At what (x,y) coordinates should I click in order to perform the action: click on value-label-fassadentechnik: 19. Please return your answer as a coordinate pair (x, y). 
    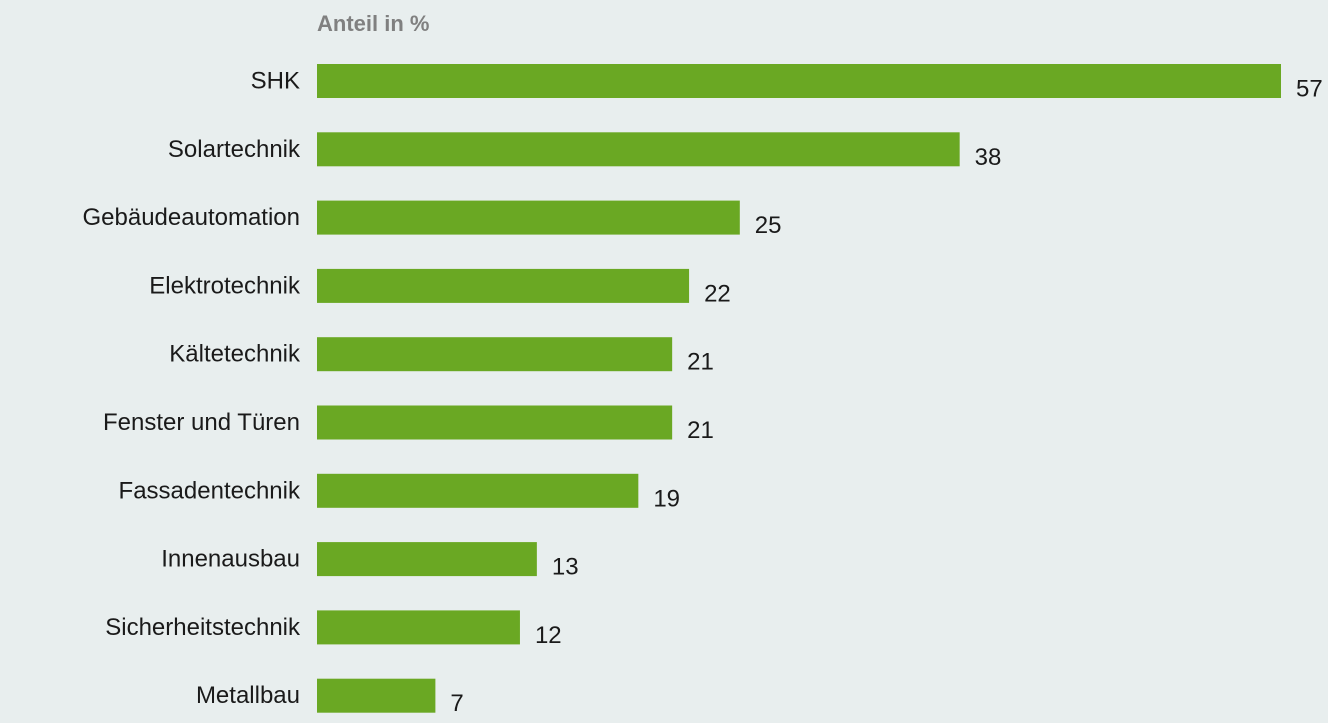
    Looking at the image, I should click on (666, 498).